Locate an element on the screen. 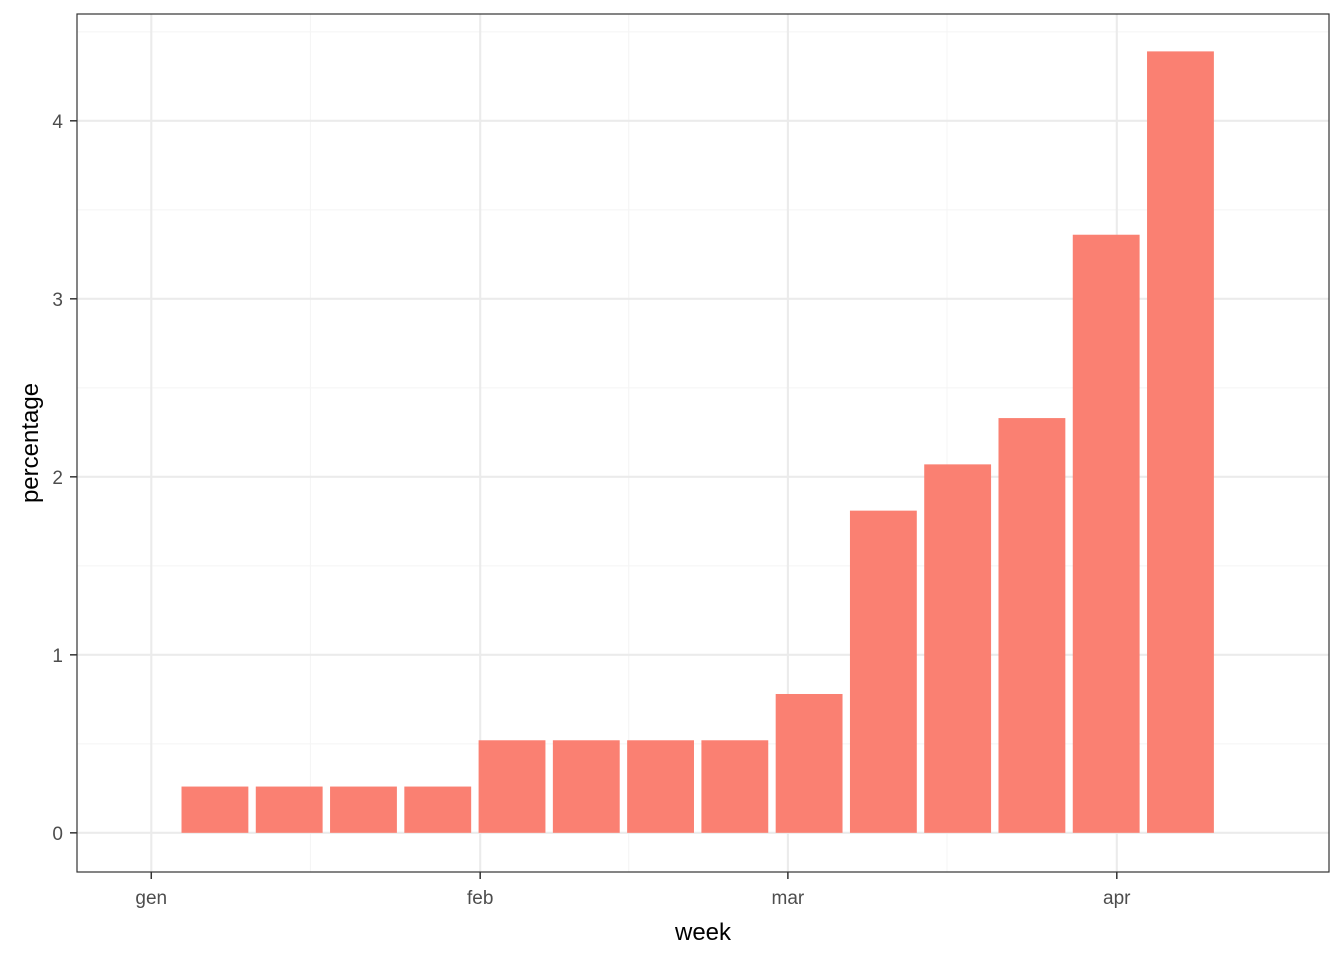 The width and height of the screenshot is (1344, 960). x-tick-label: apr is located at coordinates (1117, 898).